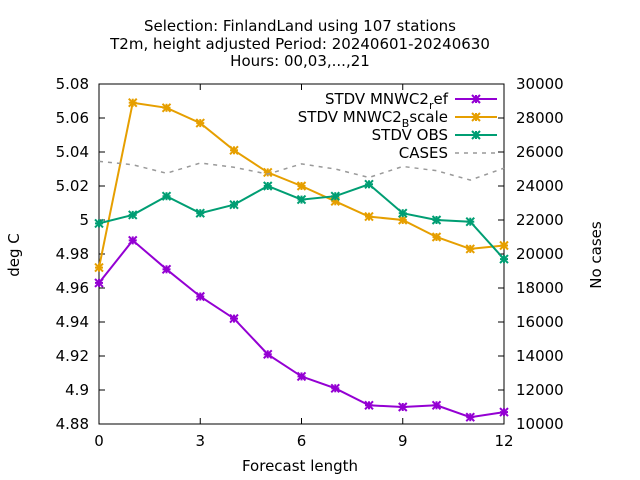 This screenshot has height=480, width=640. Describe the element at coordinates (72, 424) in the screenshot. I see `y-tick-label: 4.88` at that location.